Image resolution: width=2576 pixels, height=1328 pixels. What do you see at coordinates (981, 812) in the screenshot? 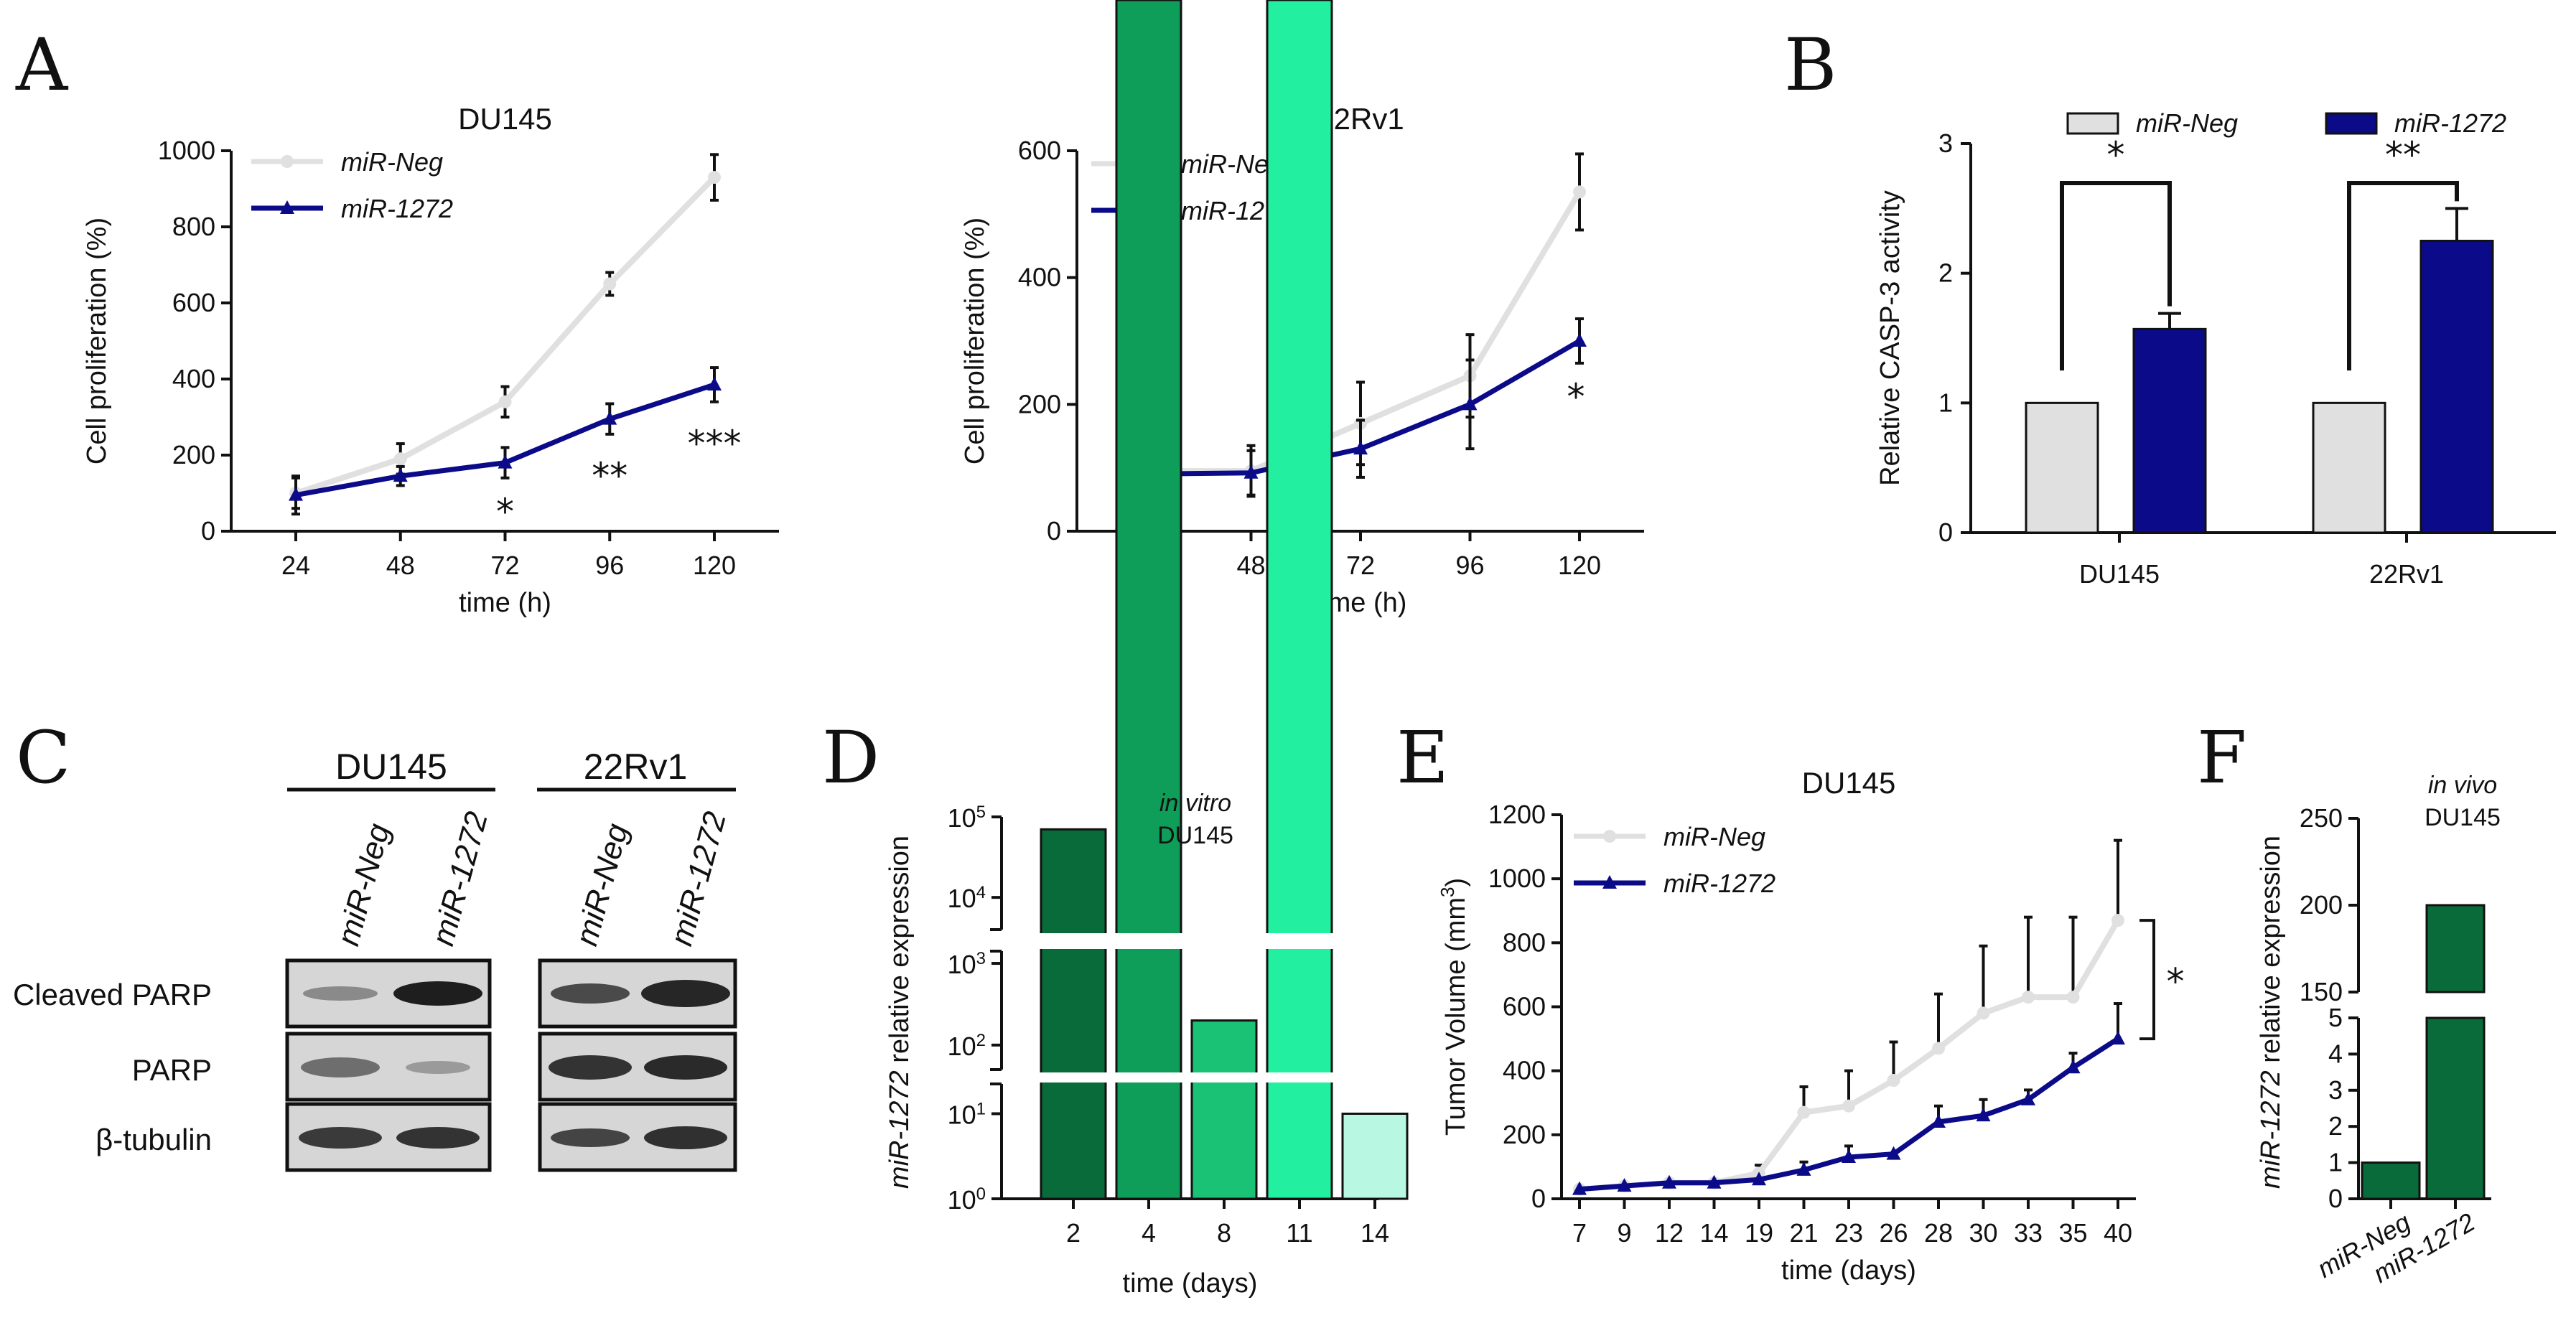
I see `y-tick-exponent: 5` at bounding box center [981, 812].